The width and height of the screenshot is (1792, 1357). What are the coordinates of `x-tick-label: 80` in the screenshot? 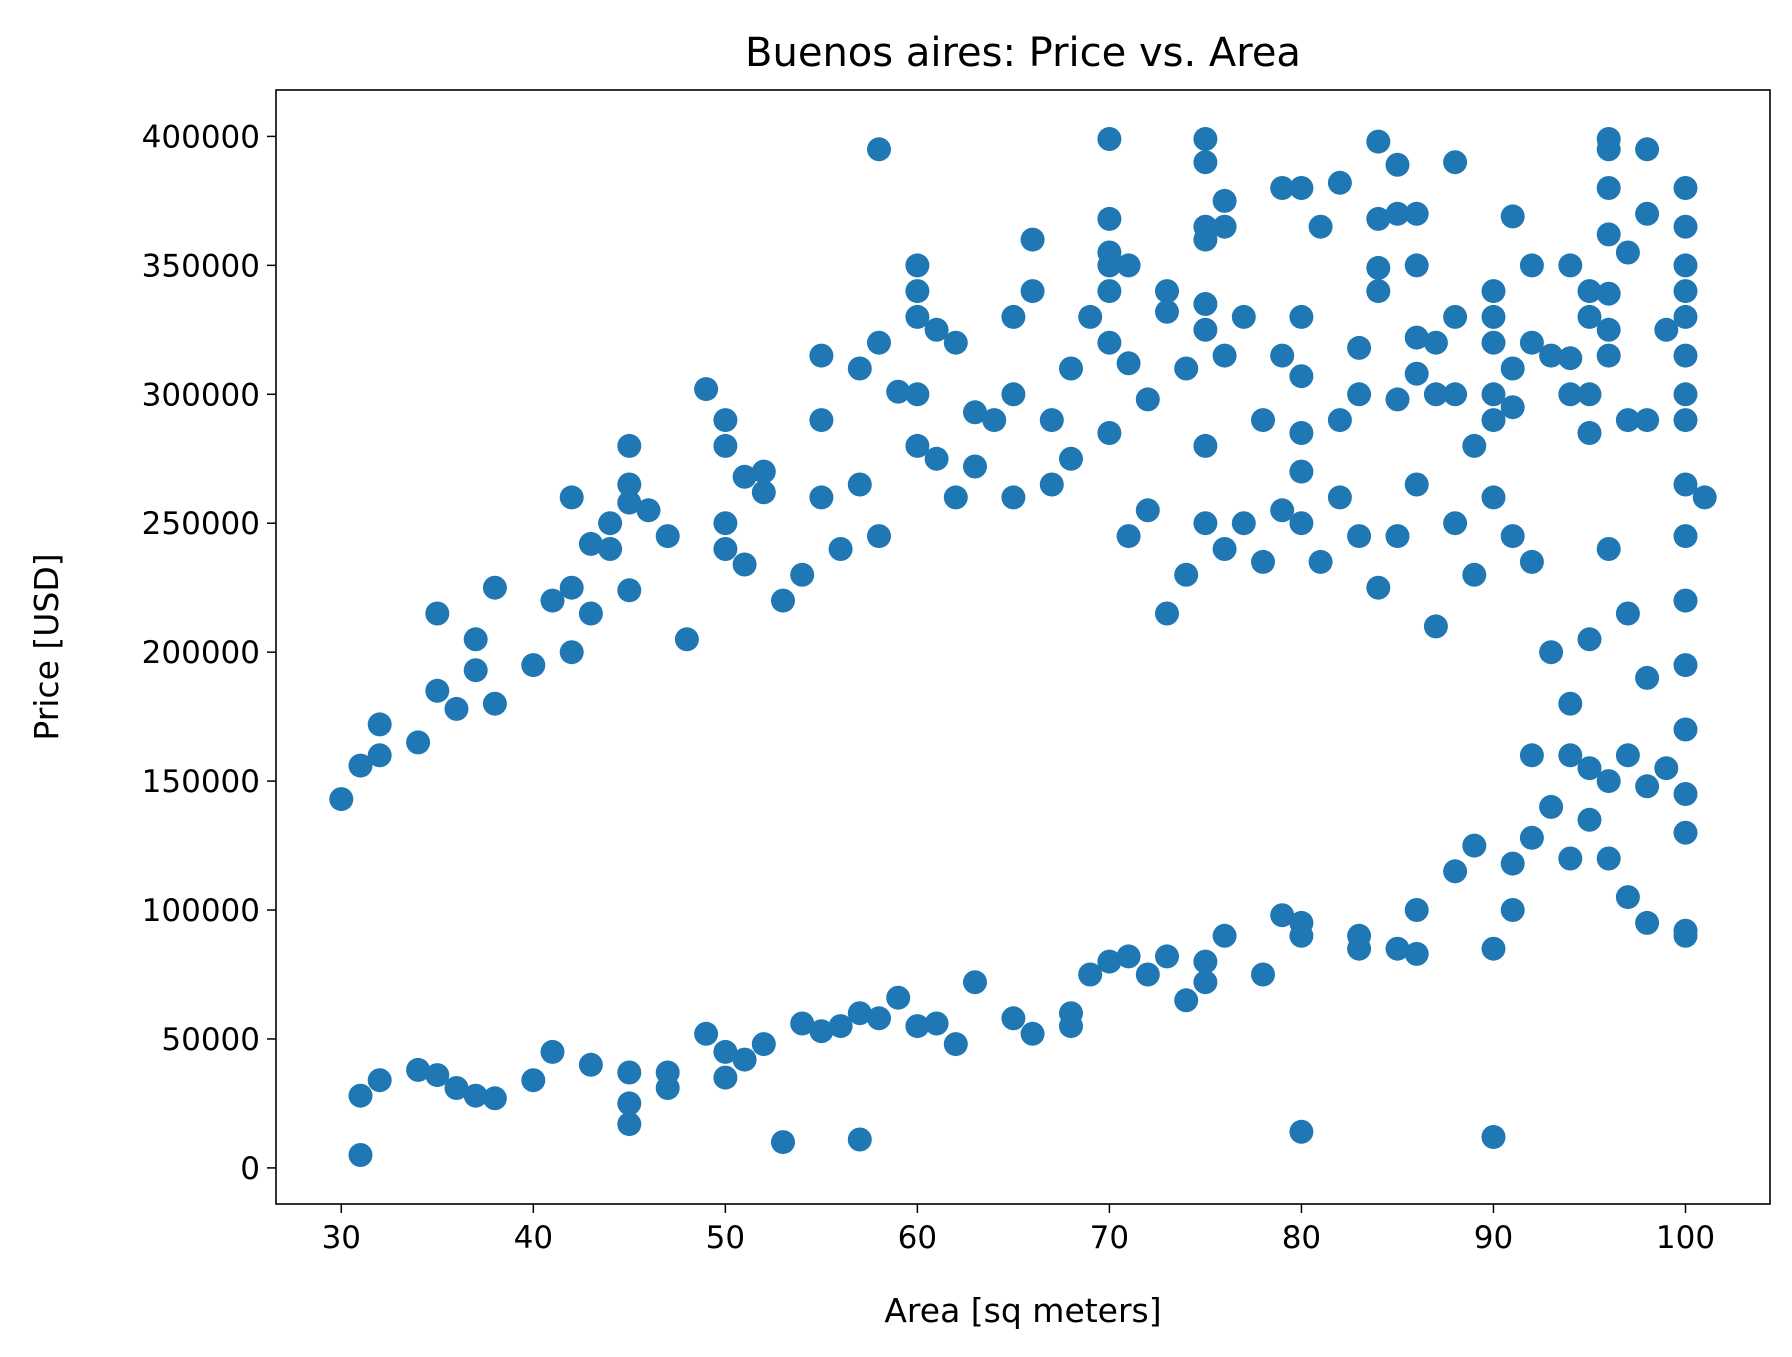 It's located at (1301, 1238).